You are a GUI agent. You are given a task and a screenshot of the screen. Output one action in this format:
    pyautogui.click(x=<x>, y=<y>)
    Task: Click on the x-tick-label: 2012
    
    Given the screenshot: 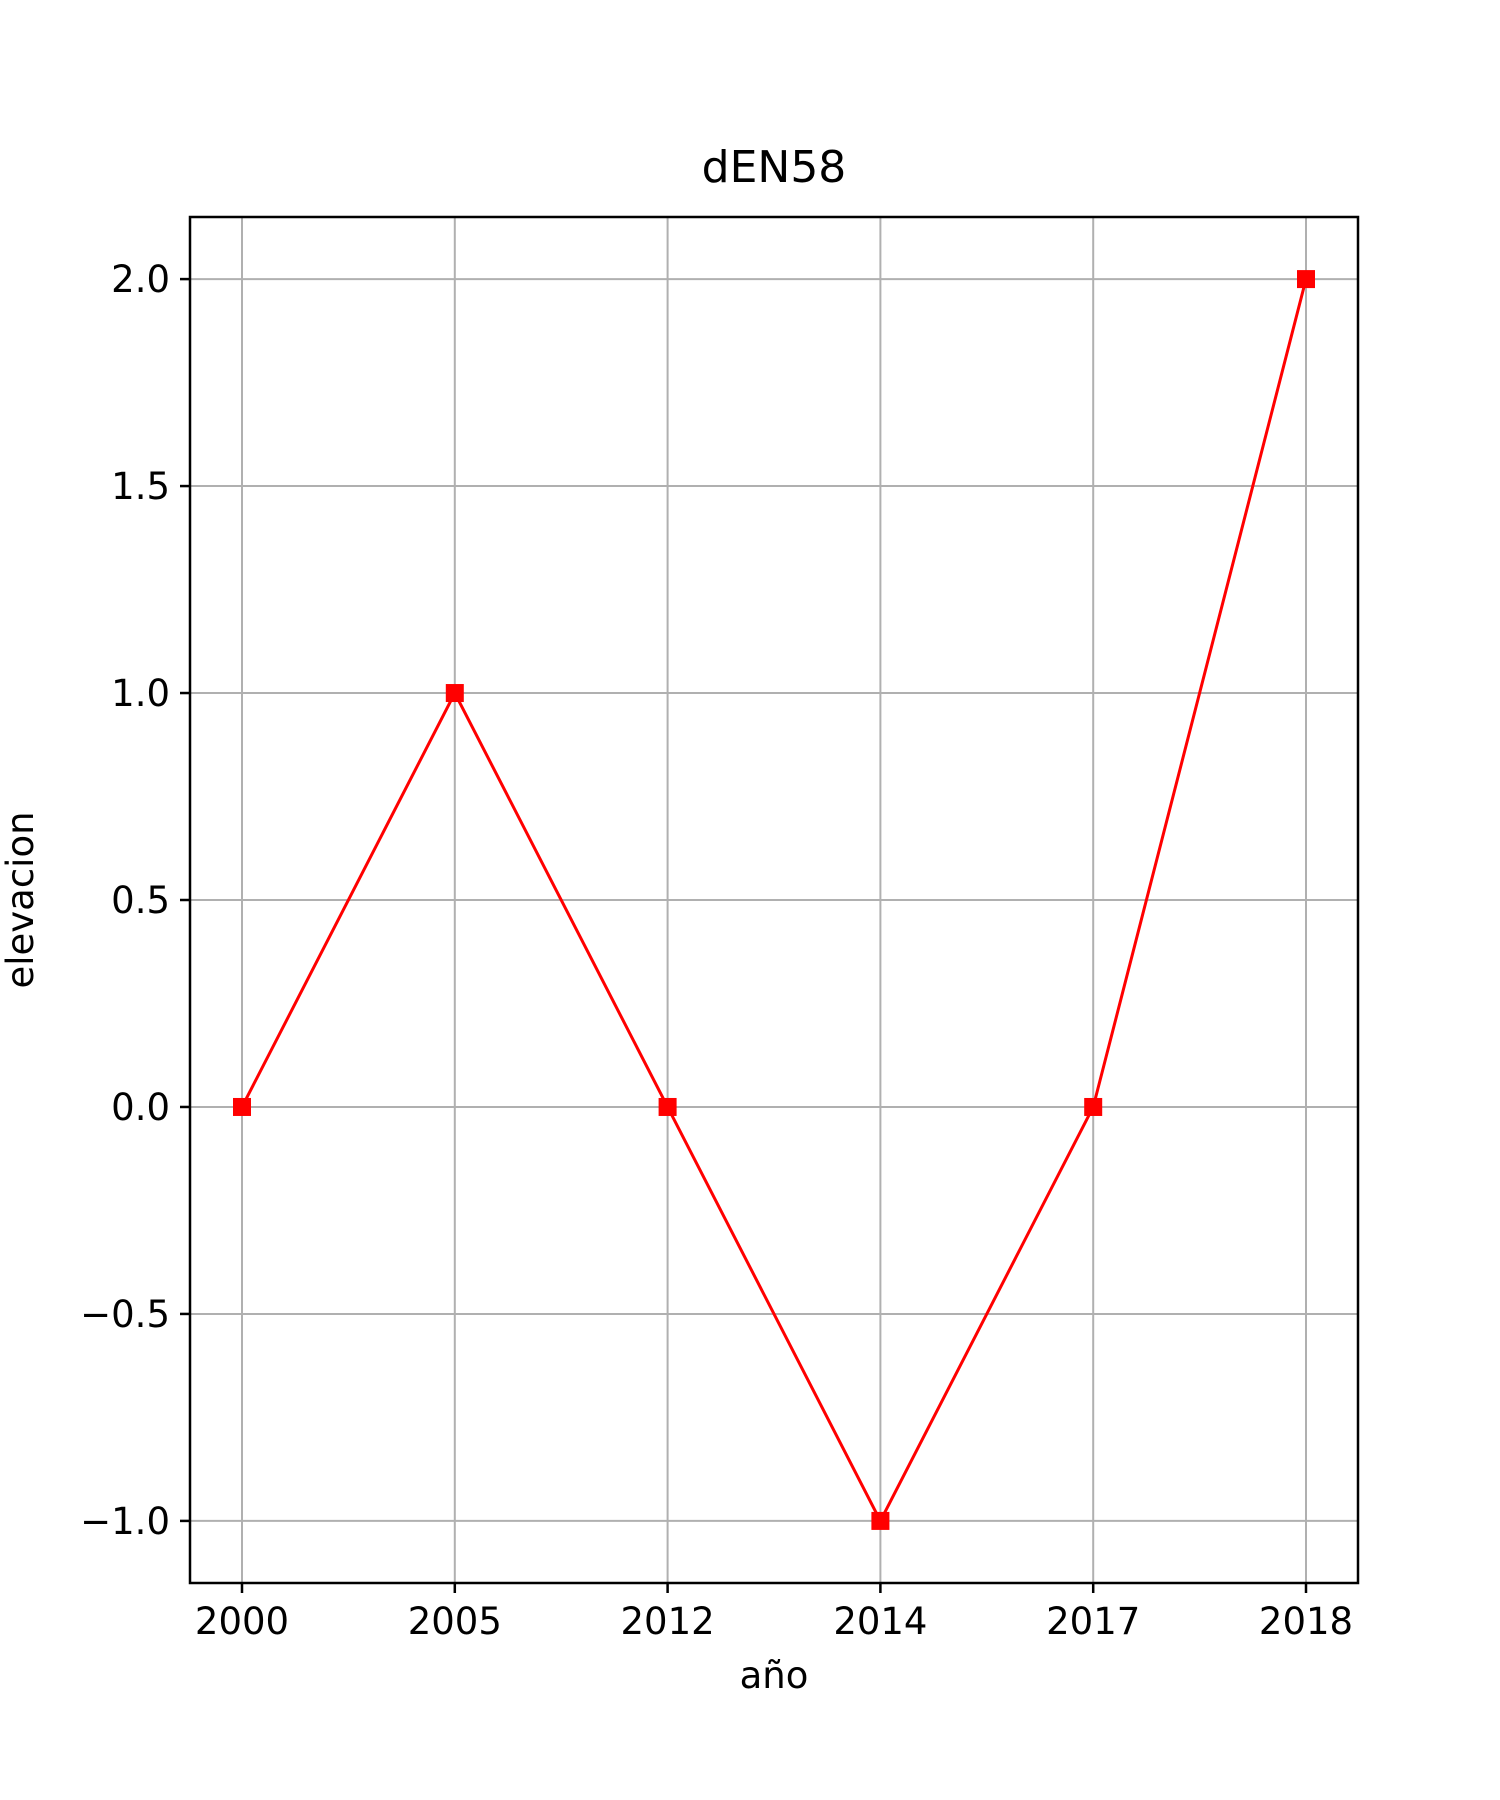 What is the action you would take?
    pyautogui.click(x=668, y=1621)
    